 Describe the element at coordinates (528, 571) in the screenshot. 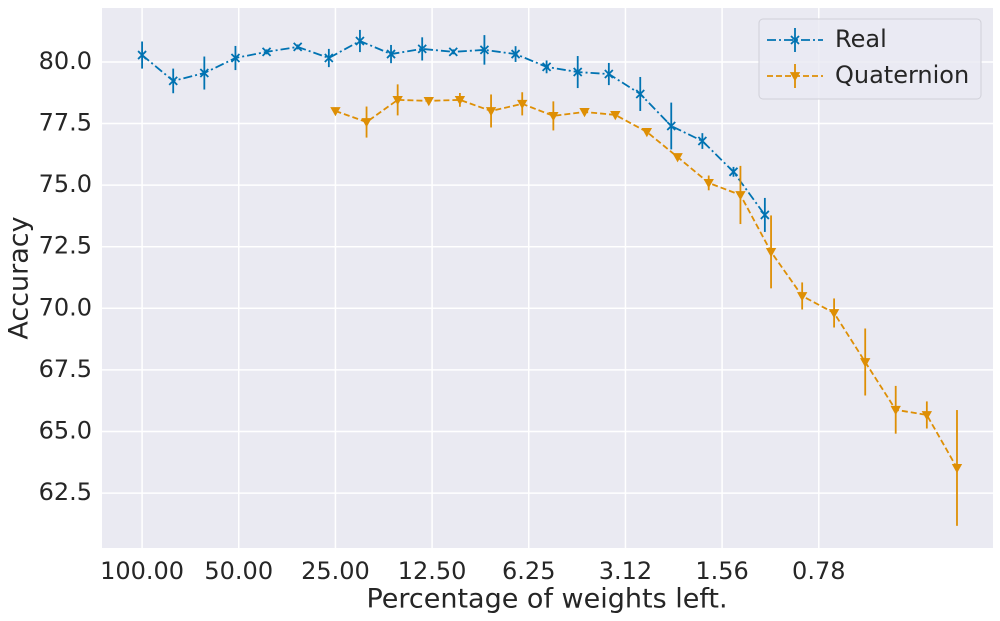

I see `x-tick-label: 6.25` at that location.